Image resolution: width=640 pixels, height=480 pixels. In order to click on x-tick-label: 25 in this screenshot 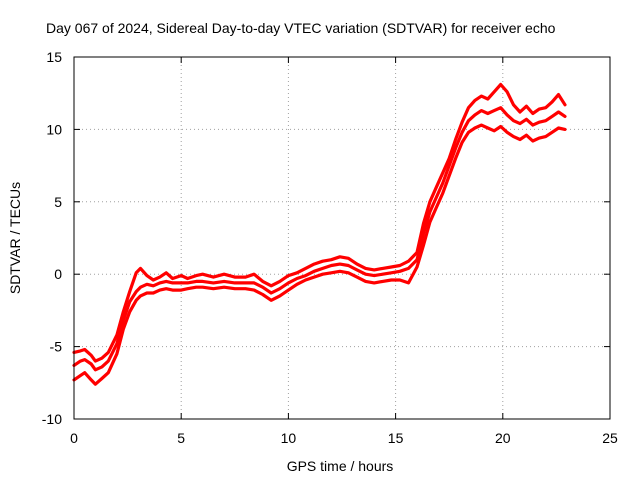, I will do `click(610, 438)`.